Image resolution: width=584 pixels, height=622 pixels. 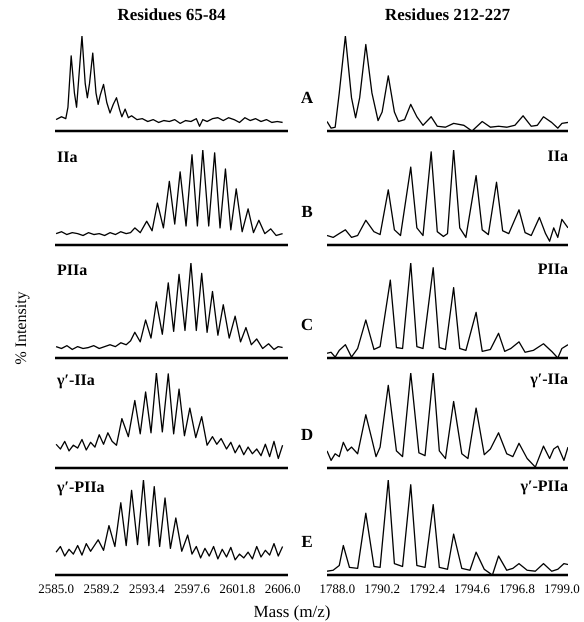 I want to click on x-tick-label: 2585.0, so click(x=56, y=588).